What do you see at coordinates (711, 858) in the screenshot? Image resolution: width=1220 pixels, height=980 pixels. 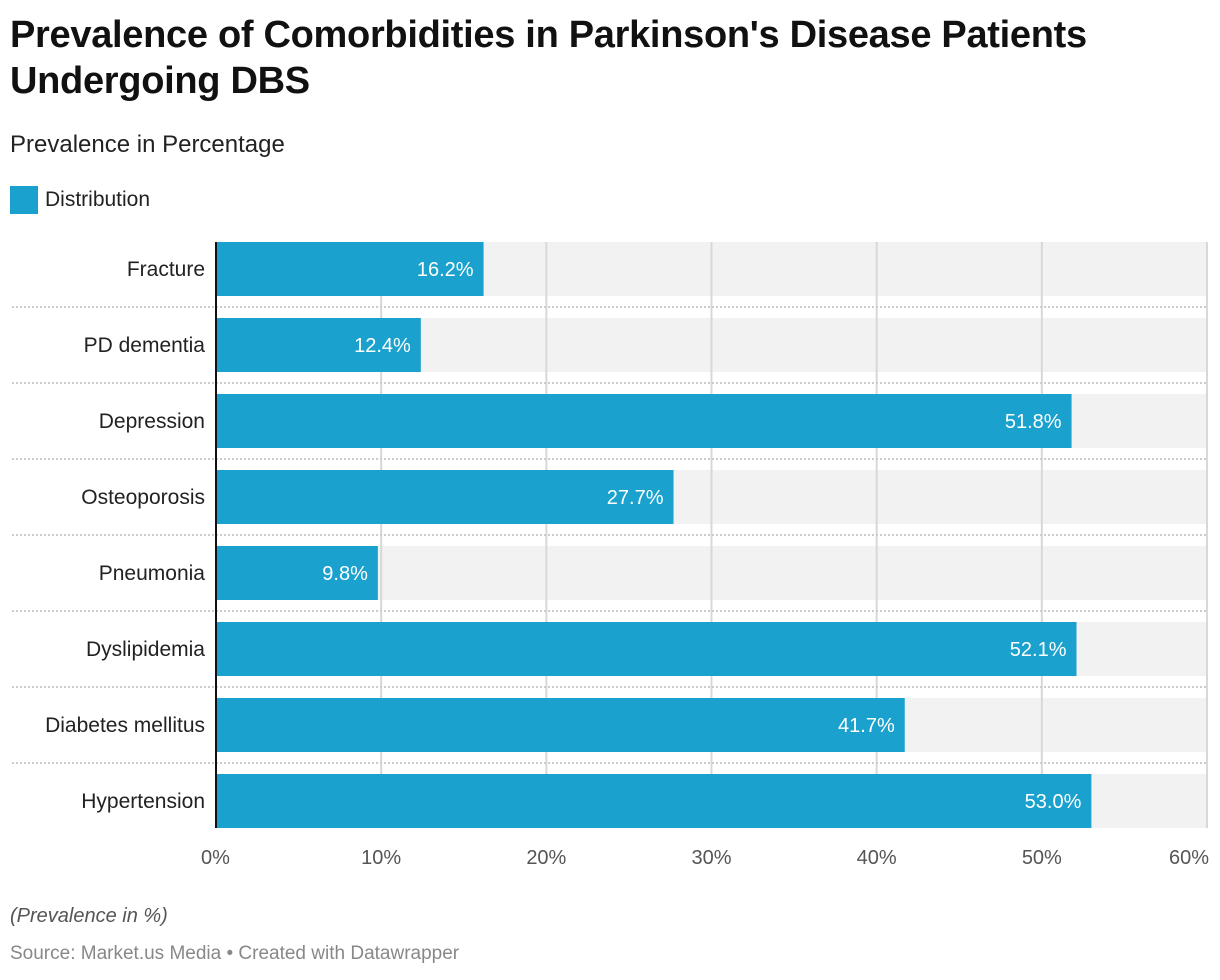 I see `x-tick-label: 30%` at bounding box center [711, 858].